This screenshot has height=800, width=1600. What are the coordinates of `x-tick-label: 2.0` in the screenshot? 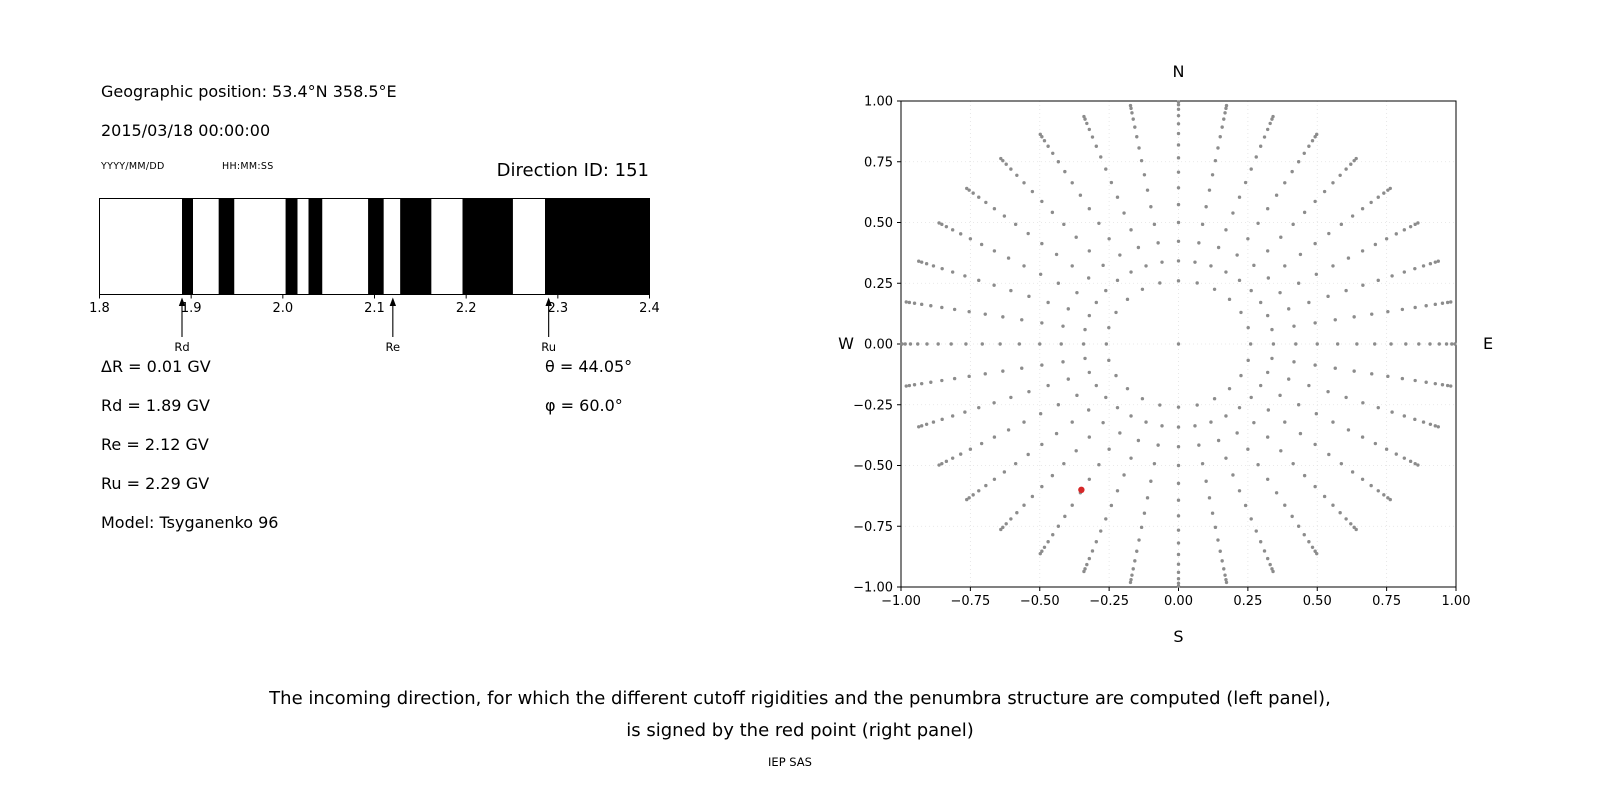 It's located at (282, 308).